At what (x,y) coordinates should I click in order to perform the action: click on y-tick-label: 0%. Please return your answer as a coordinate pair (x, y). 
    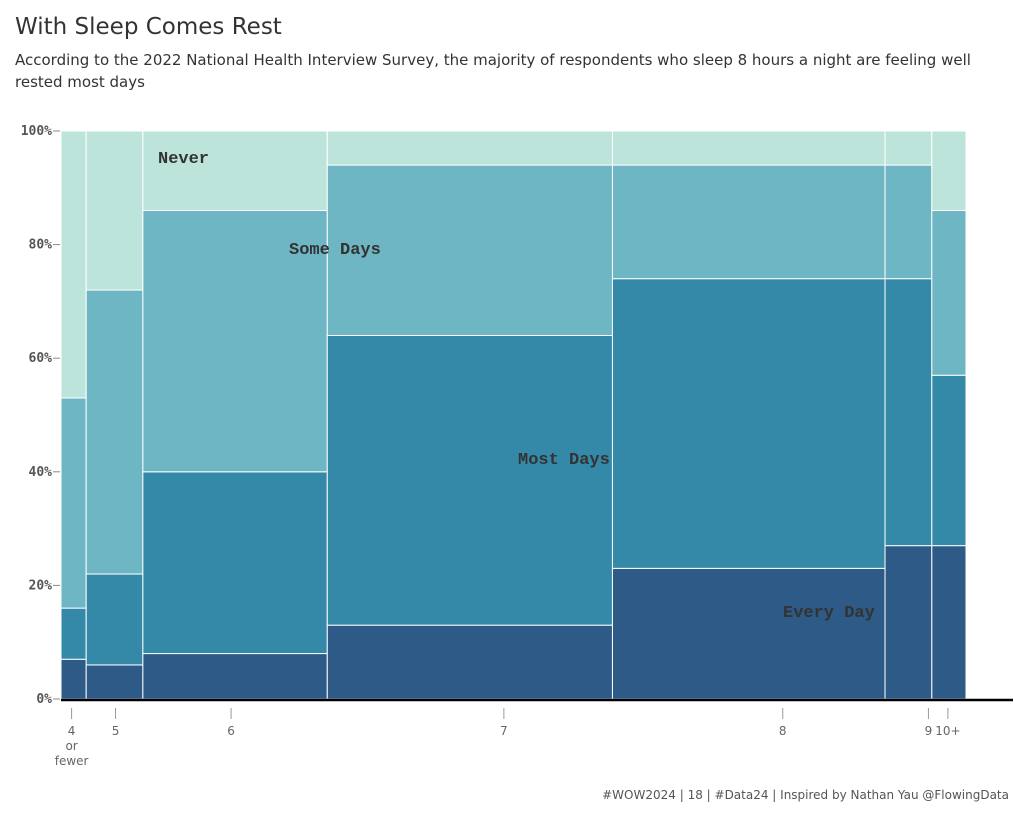
    Looking at the image, I should click on (44, 699).